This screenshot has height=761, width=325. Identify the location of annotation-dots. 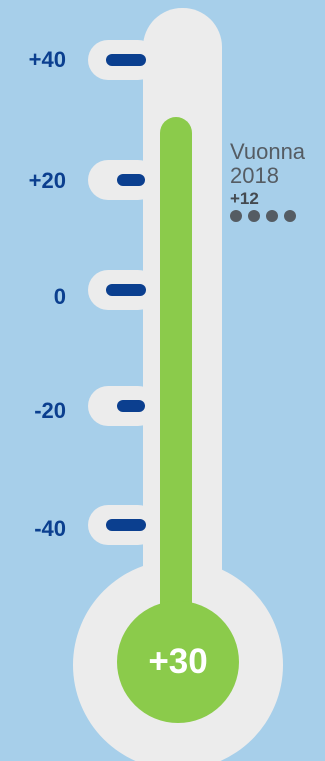
(267, 216).